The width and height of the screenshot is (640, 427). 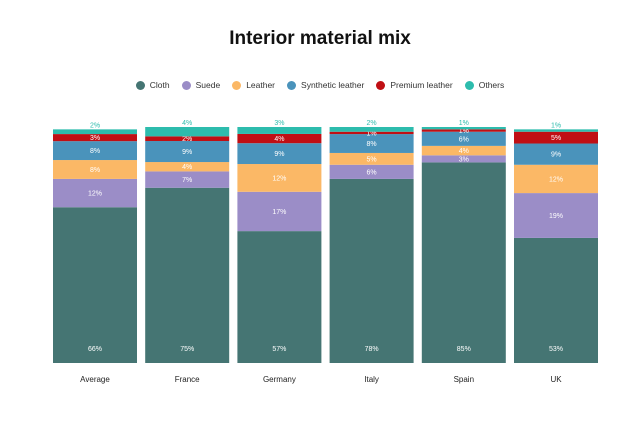 I want to click on bar-segment-spain-others, so click(x=463, y=128).